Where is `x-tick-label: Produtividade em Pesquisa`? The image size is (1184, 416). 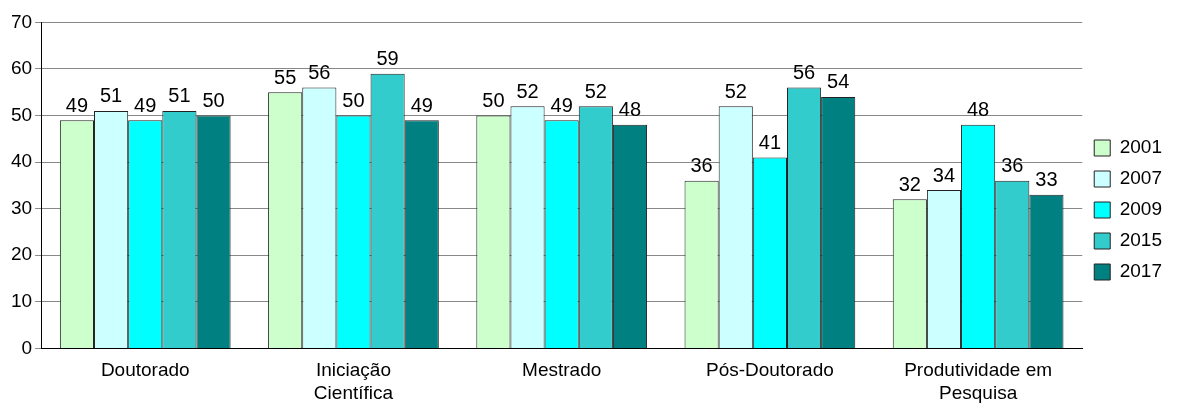
x-tick-label: Produtividade em Pesquisa is located at coordinates (978, 381).